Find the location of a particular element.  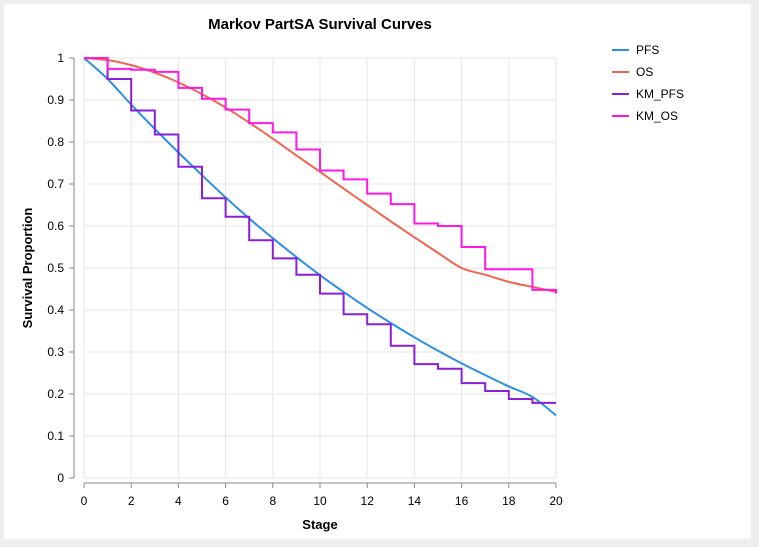

x-tick-label: 2 is located at coordinates (131, 501).